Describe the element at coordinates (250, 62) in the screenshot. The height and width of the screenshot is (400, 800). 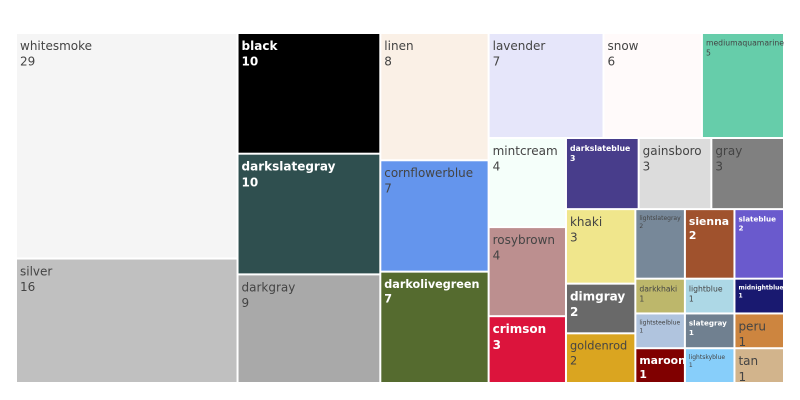
I see `tile-value: 10` at that location.